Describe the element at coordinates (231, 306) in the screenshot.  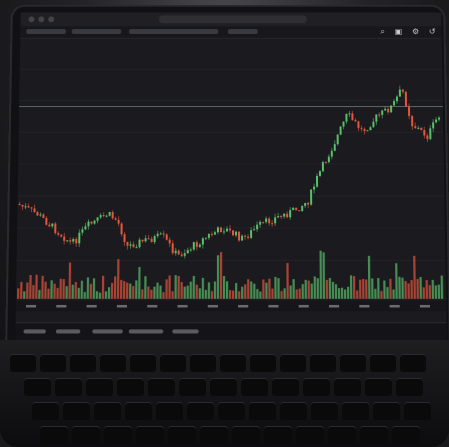
I see `time-axis` at that location.